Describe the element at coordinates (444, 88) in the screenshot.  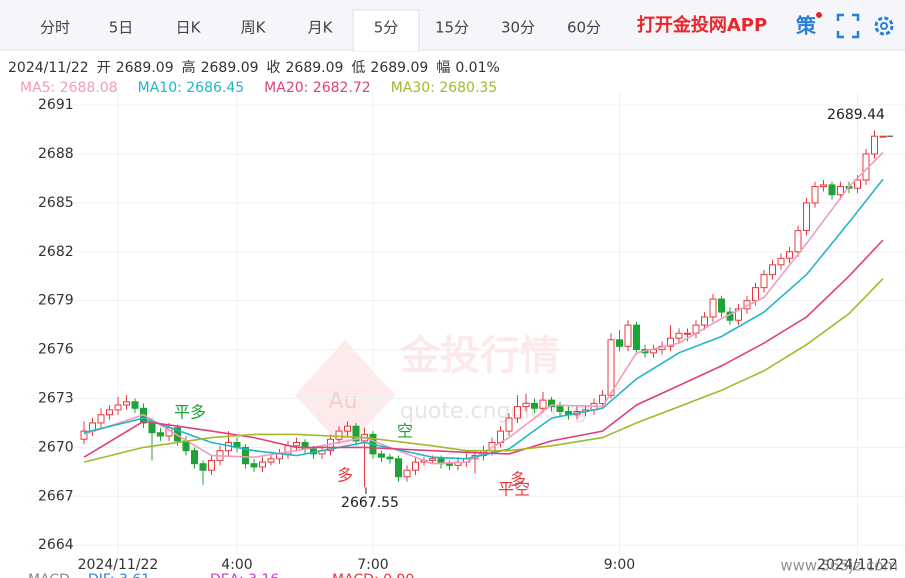
I see `legend-entry: MA30: 2680.35` at that location.